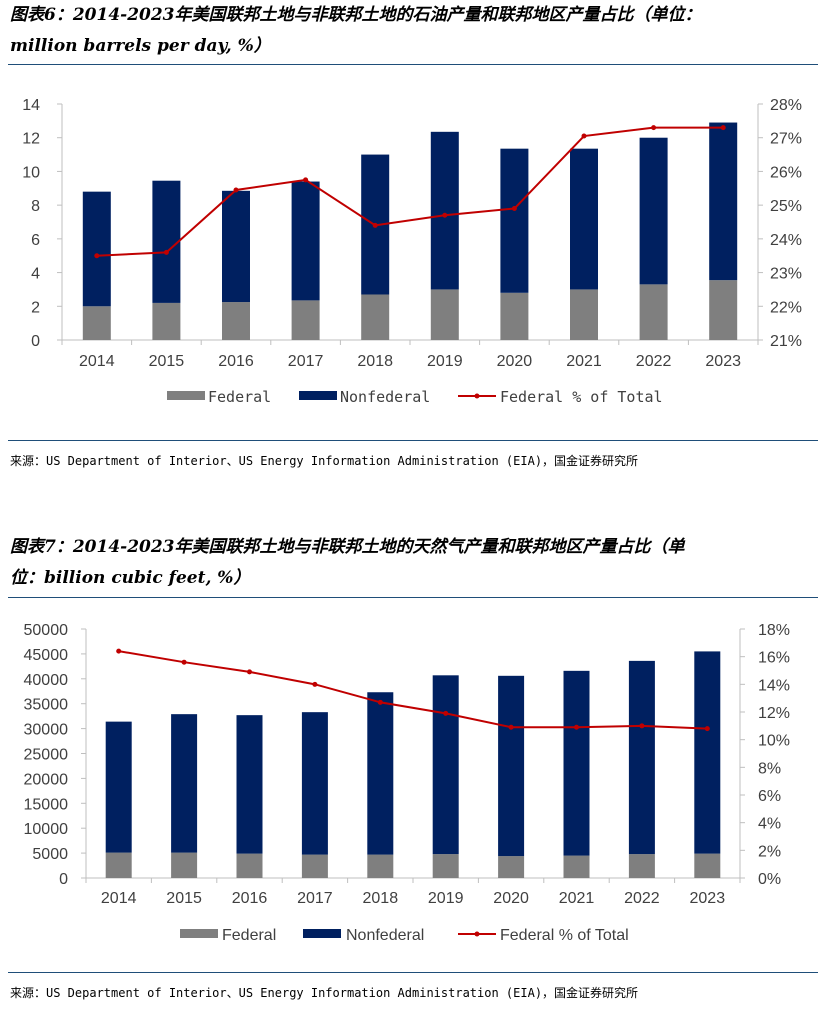 Image resolution: width=829 pixels, height=1011 pixels. Describe the element at coordinates (774, 630) in the screenshot. I see `right-tick-label: 18%` at that location.